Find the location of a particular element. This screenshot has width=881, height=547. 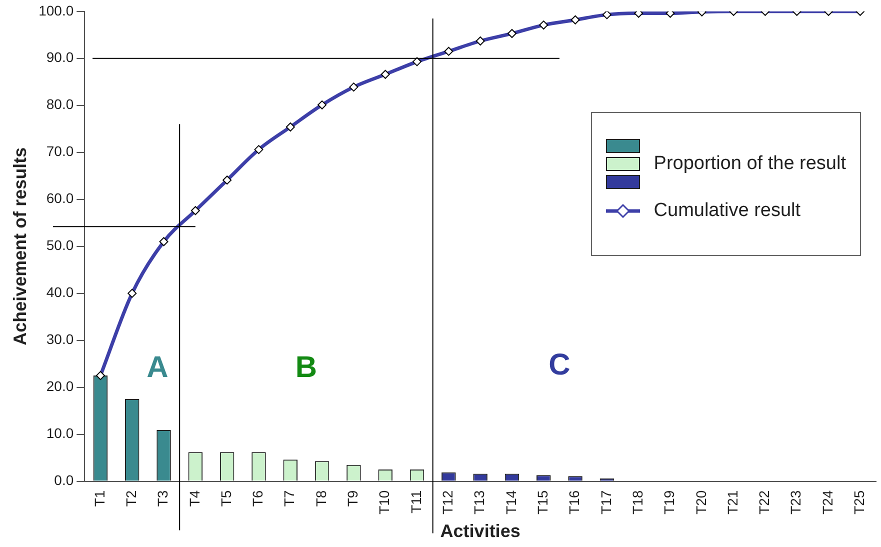

x-tick-label: T17 is located at coordinates (606, 502).